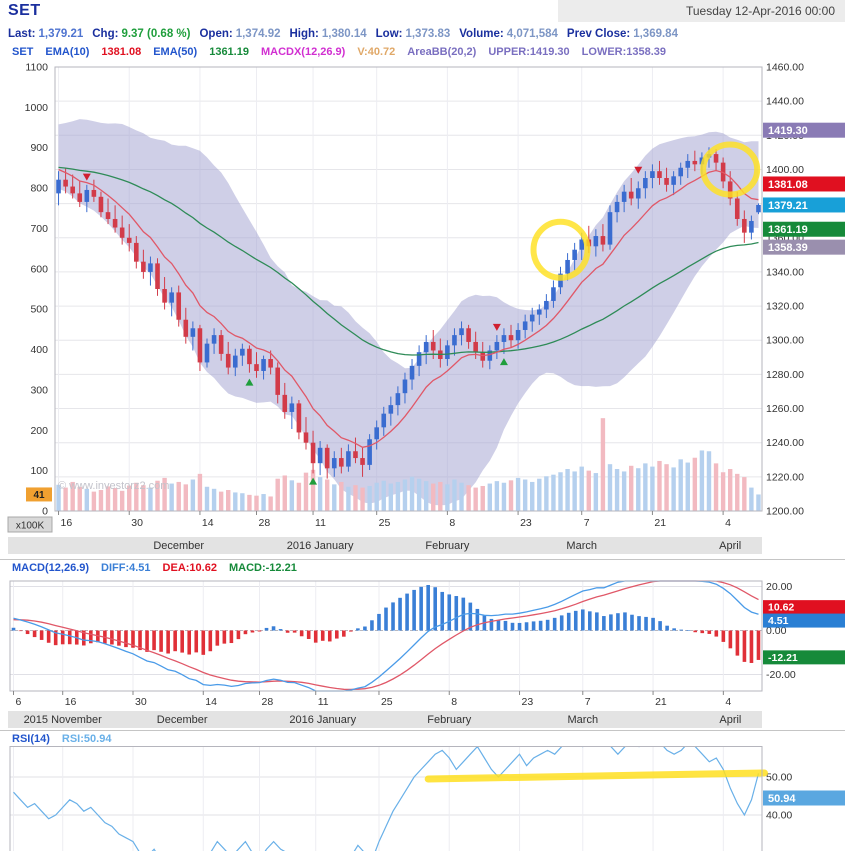 This screenshot has height=851, width=845. I want to click on price-axis-label: 1260.00, so click(785, 409).